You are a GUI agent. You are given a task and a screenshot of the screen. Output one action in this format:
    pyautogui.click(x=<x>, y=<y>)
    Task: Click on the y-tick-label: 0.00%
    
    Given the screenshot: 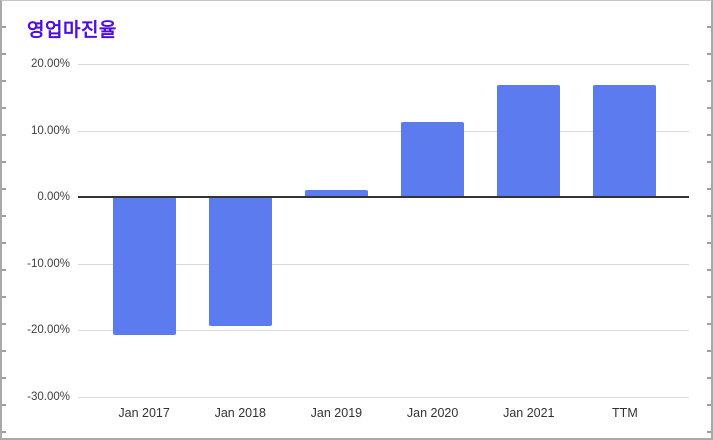 What is the action you would take?
    pyautogui.click(x=53, y=197)
    